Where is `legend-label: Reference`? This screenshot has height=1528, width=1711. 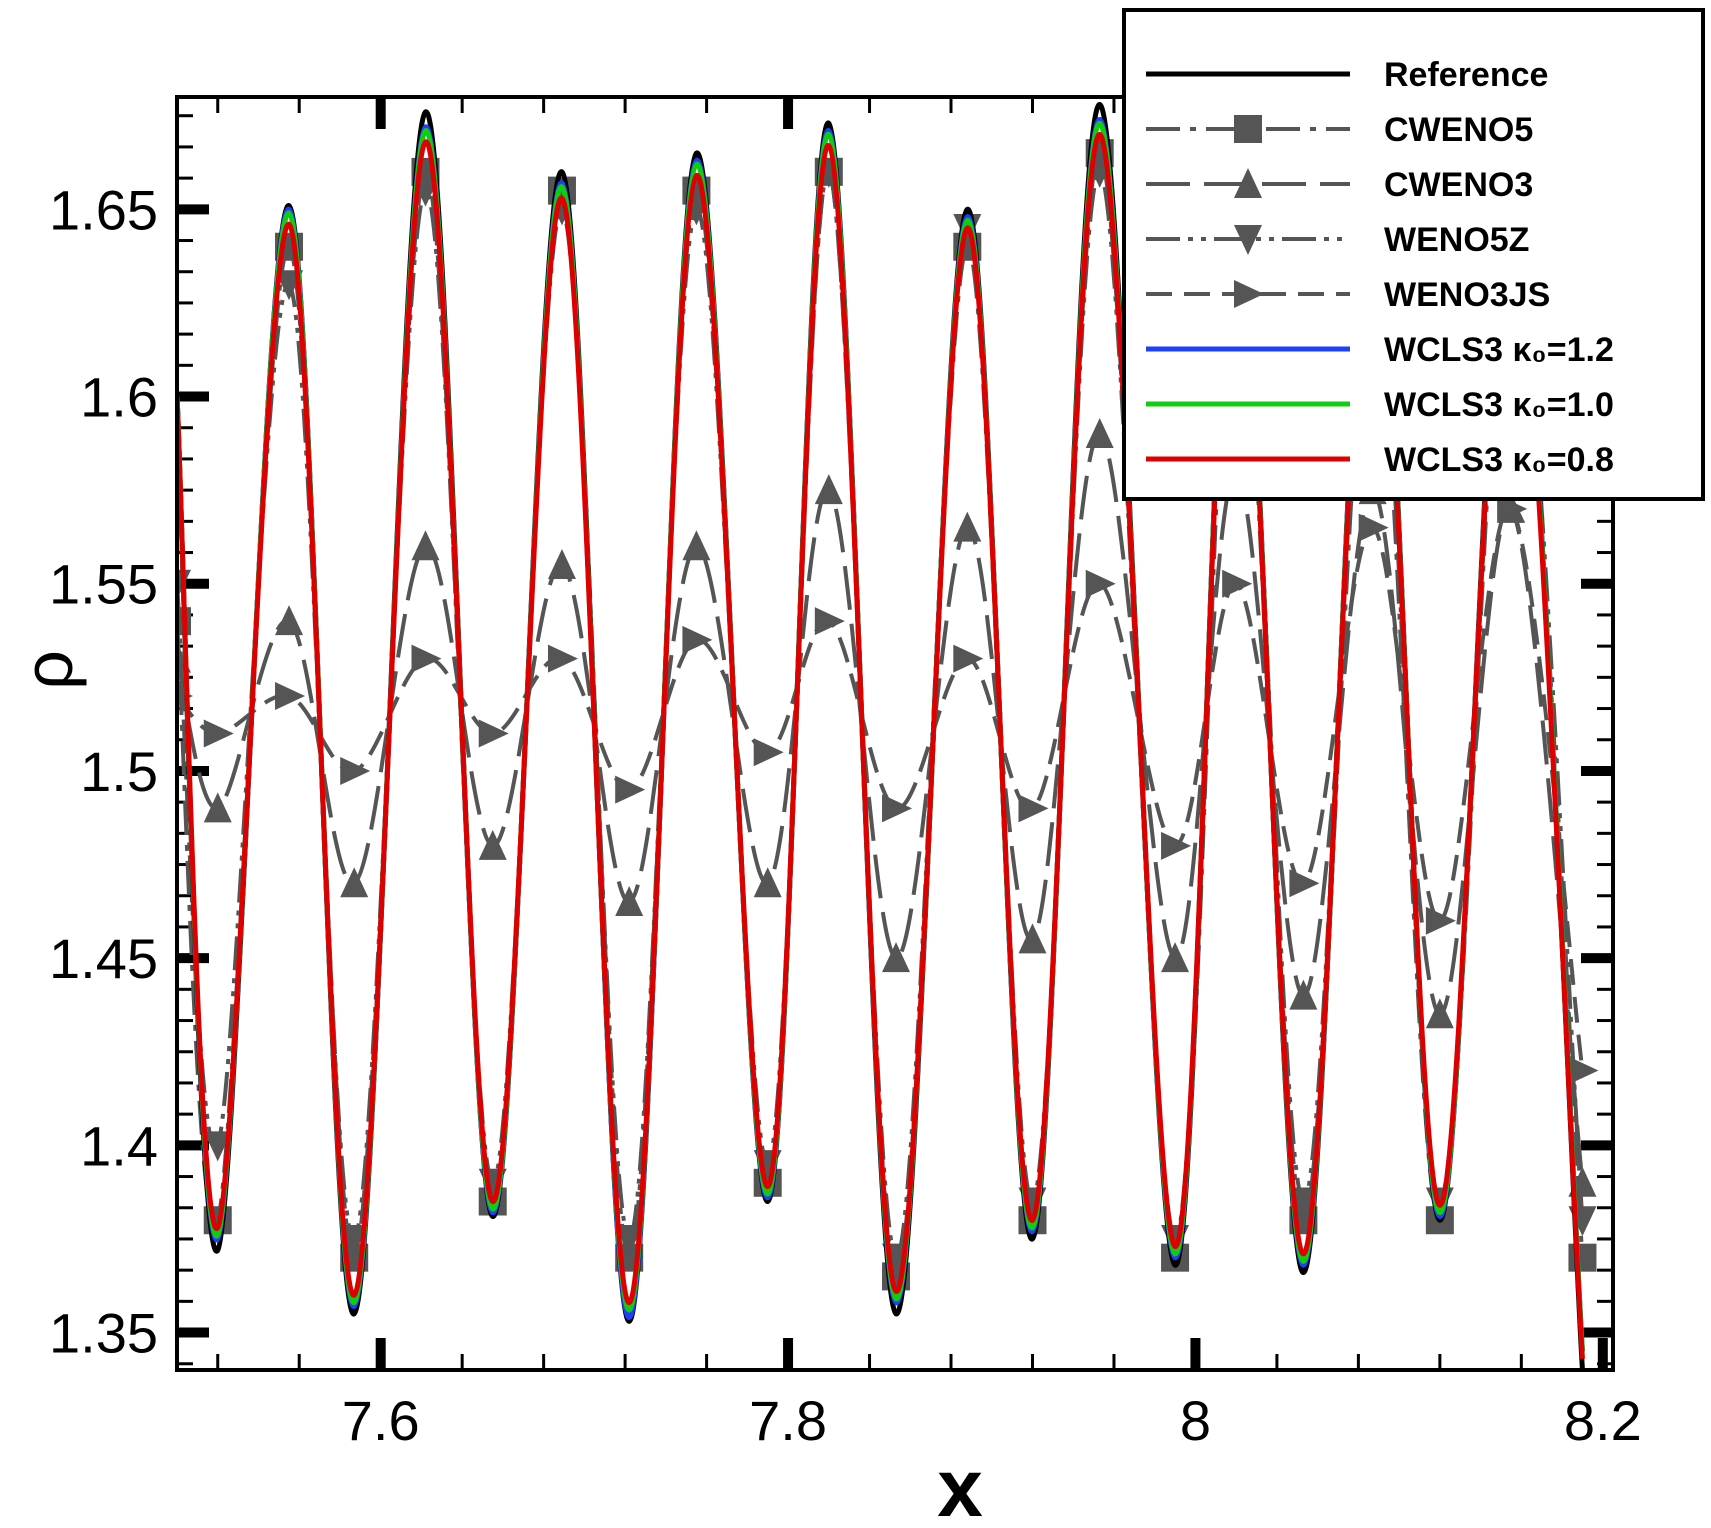
legend-label: Reference is located at coordinates (1466, 75).